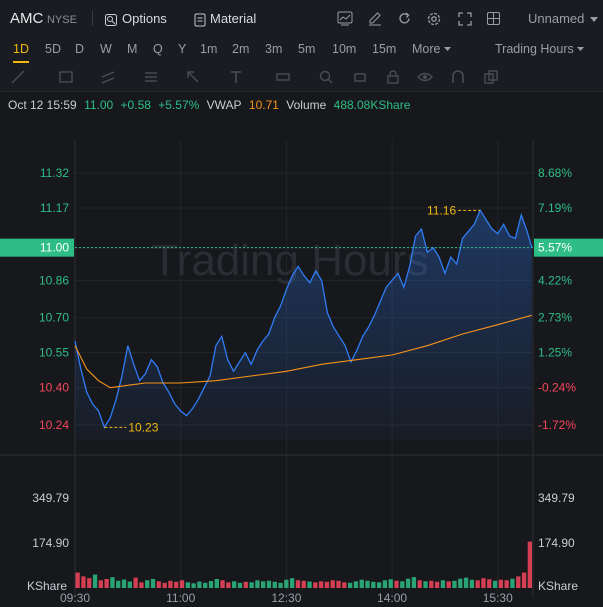 This screenshot has width=603, height=607. Describe the element at coordinates (99, 105) in the screenshot. I see `quote-price: 11.00` at that location.